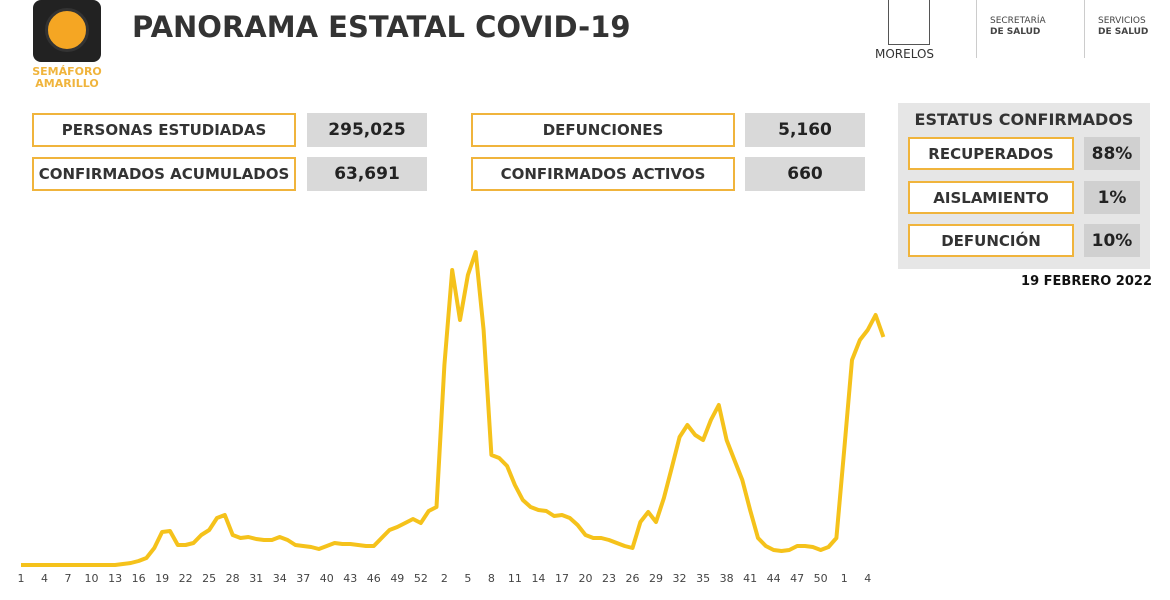 The height and width of the screenshot is (600, 1170). I want to click on secretaria-1: SECRETARÍA, so click(1018, 21).